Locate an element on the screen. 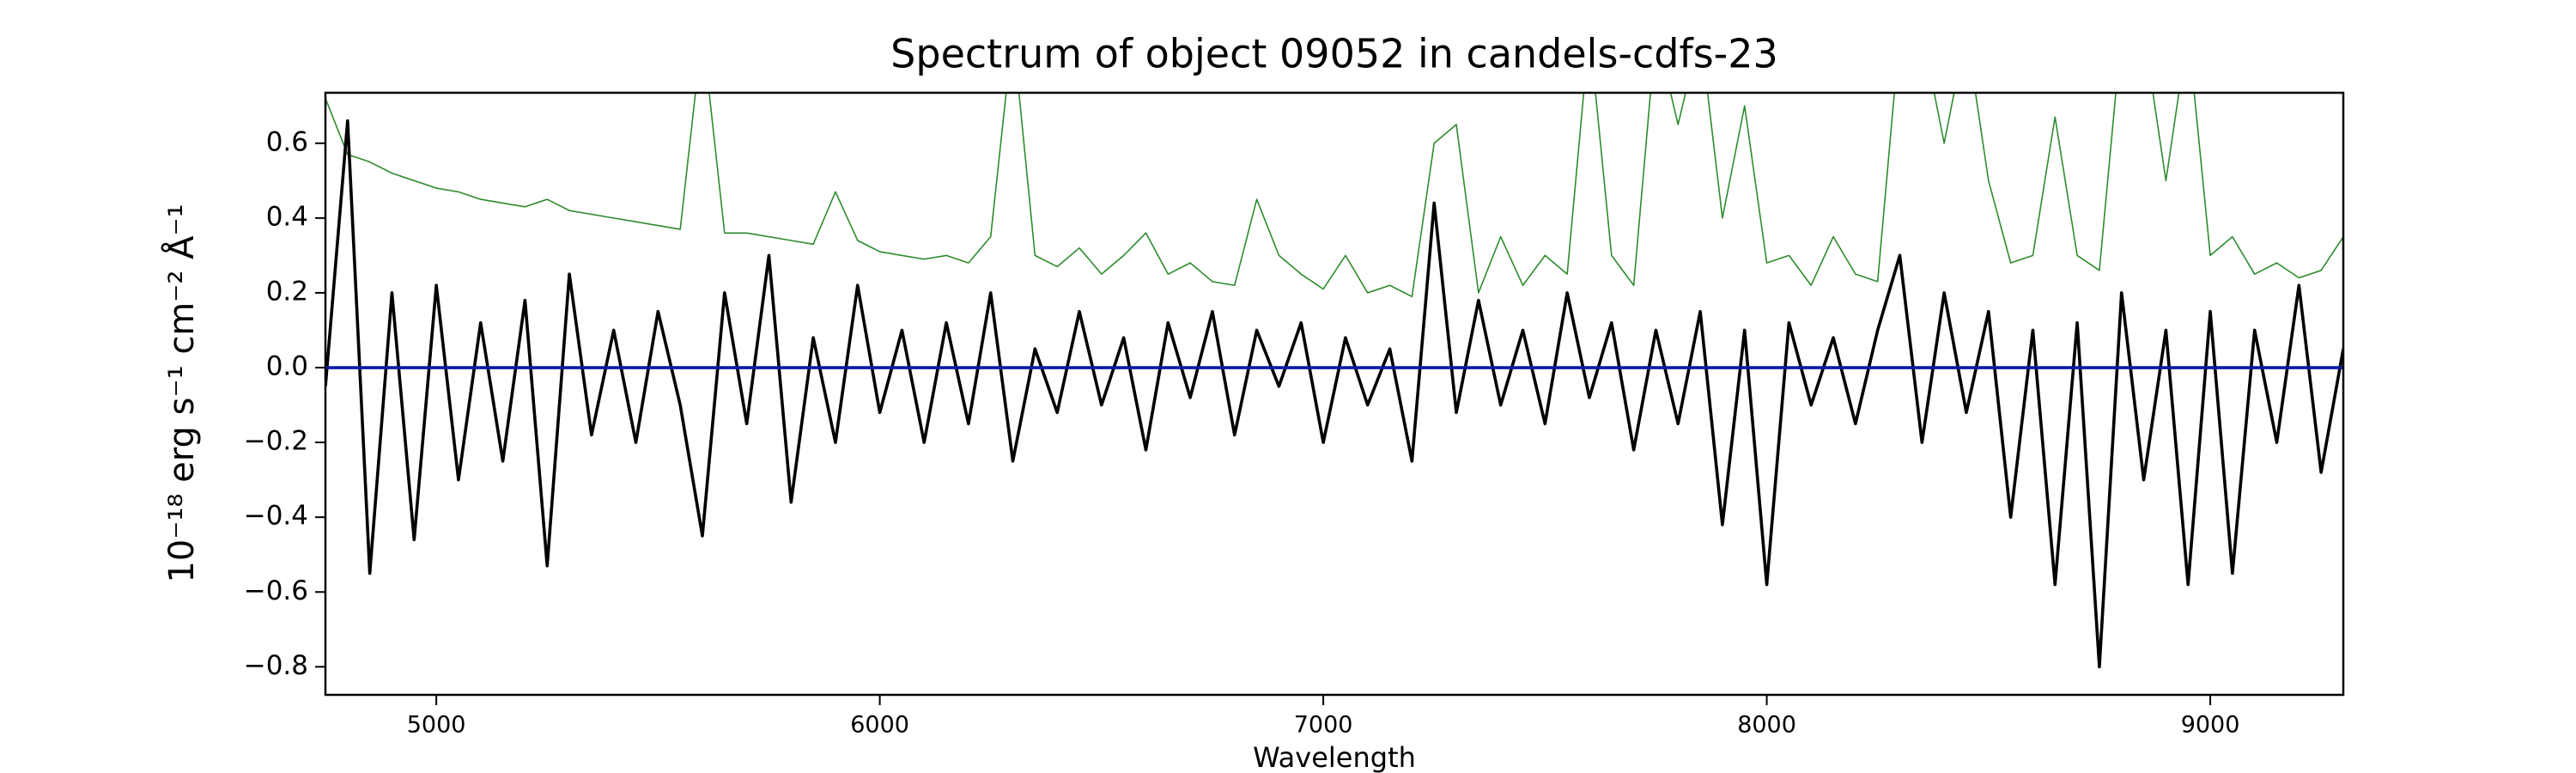  y-tick-label: −0.4 is located at coordinates (276, 516).